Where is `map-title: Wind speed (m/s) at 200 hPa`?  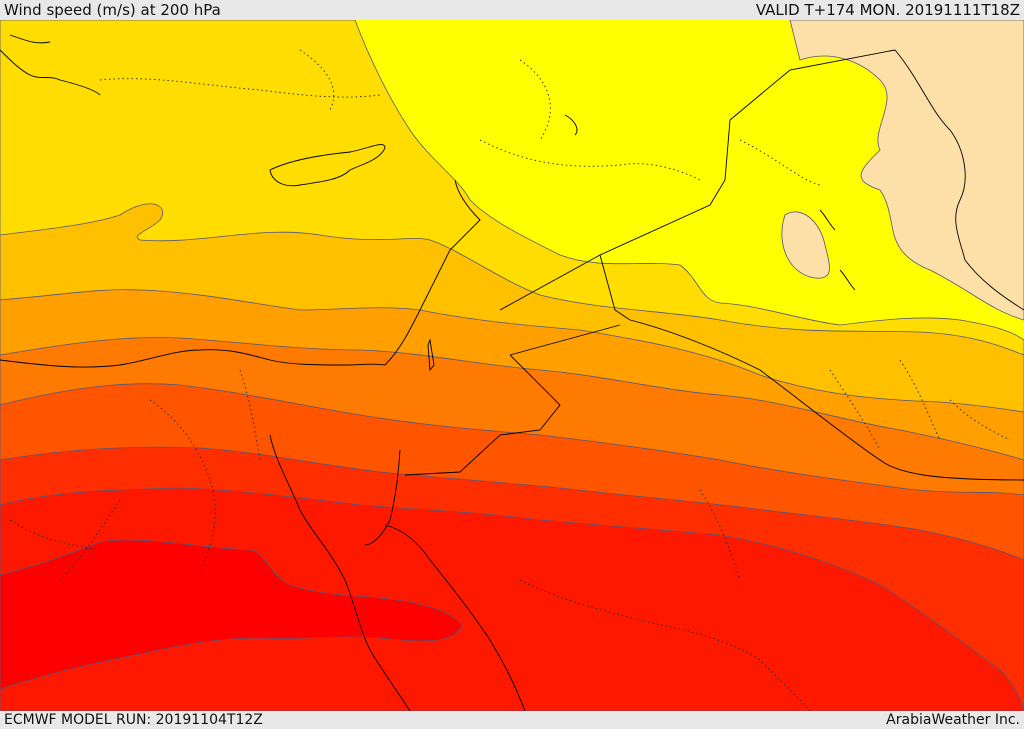 map-title: Wind speed (m/s) at 200 hPa is located at coordinates (112, 10).